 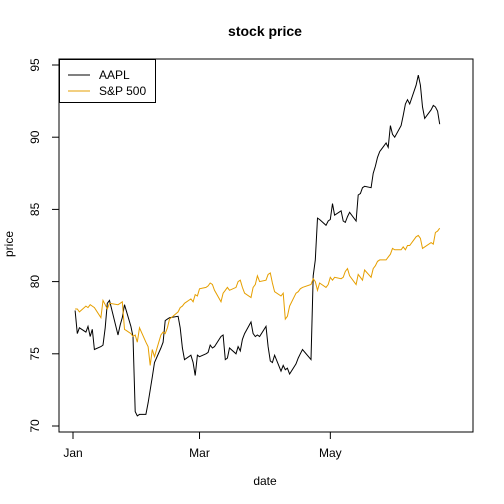 What do you see at coordinates (122, 91) in the screenshot?
I see `legend-label-sp500: S&P 500` at bounding box center [122, 91].